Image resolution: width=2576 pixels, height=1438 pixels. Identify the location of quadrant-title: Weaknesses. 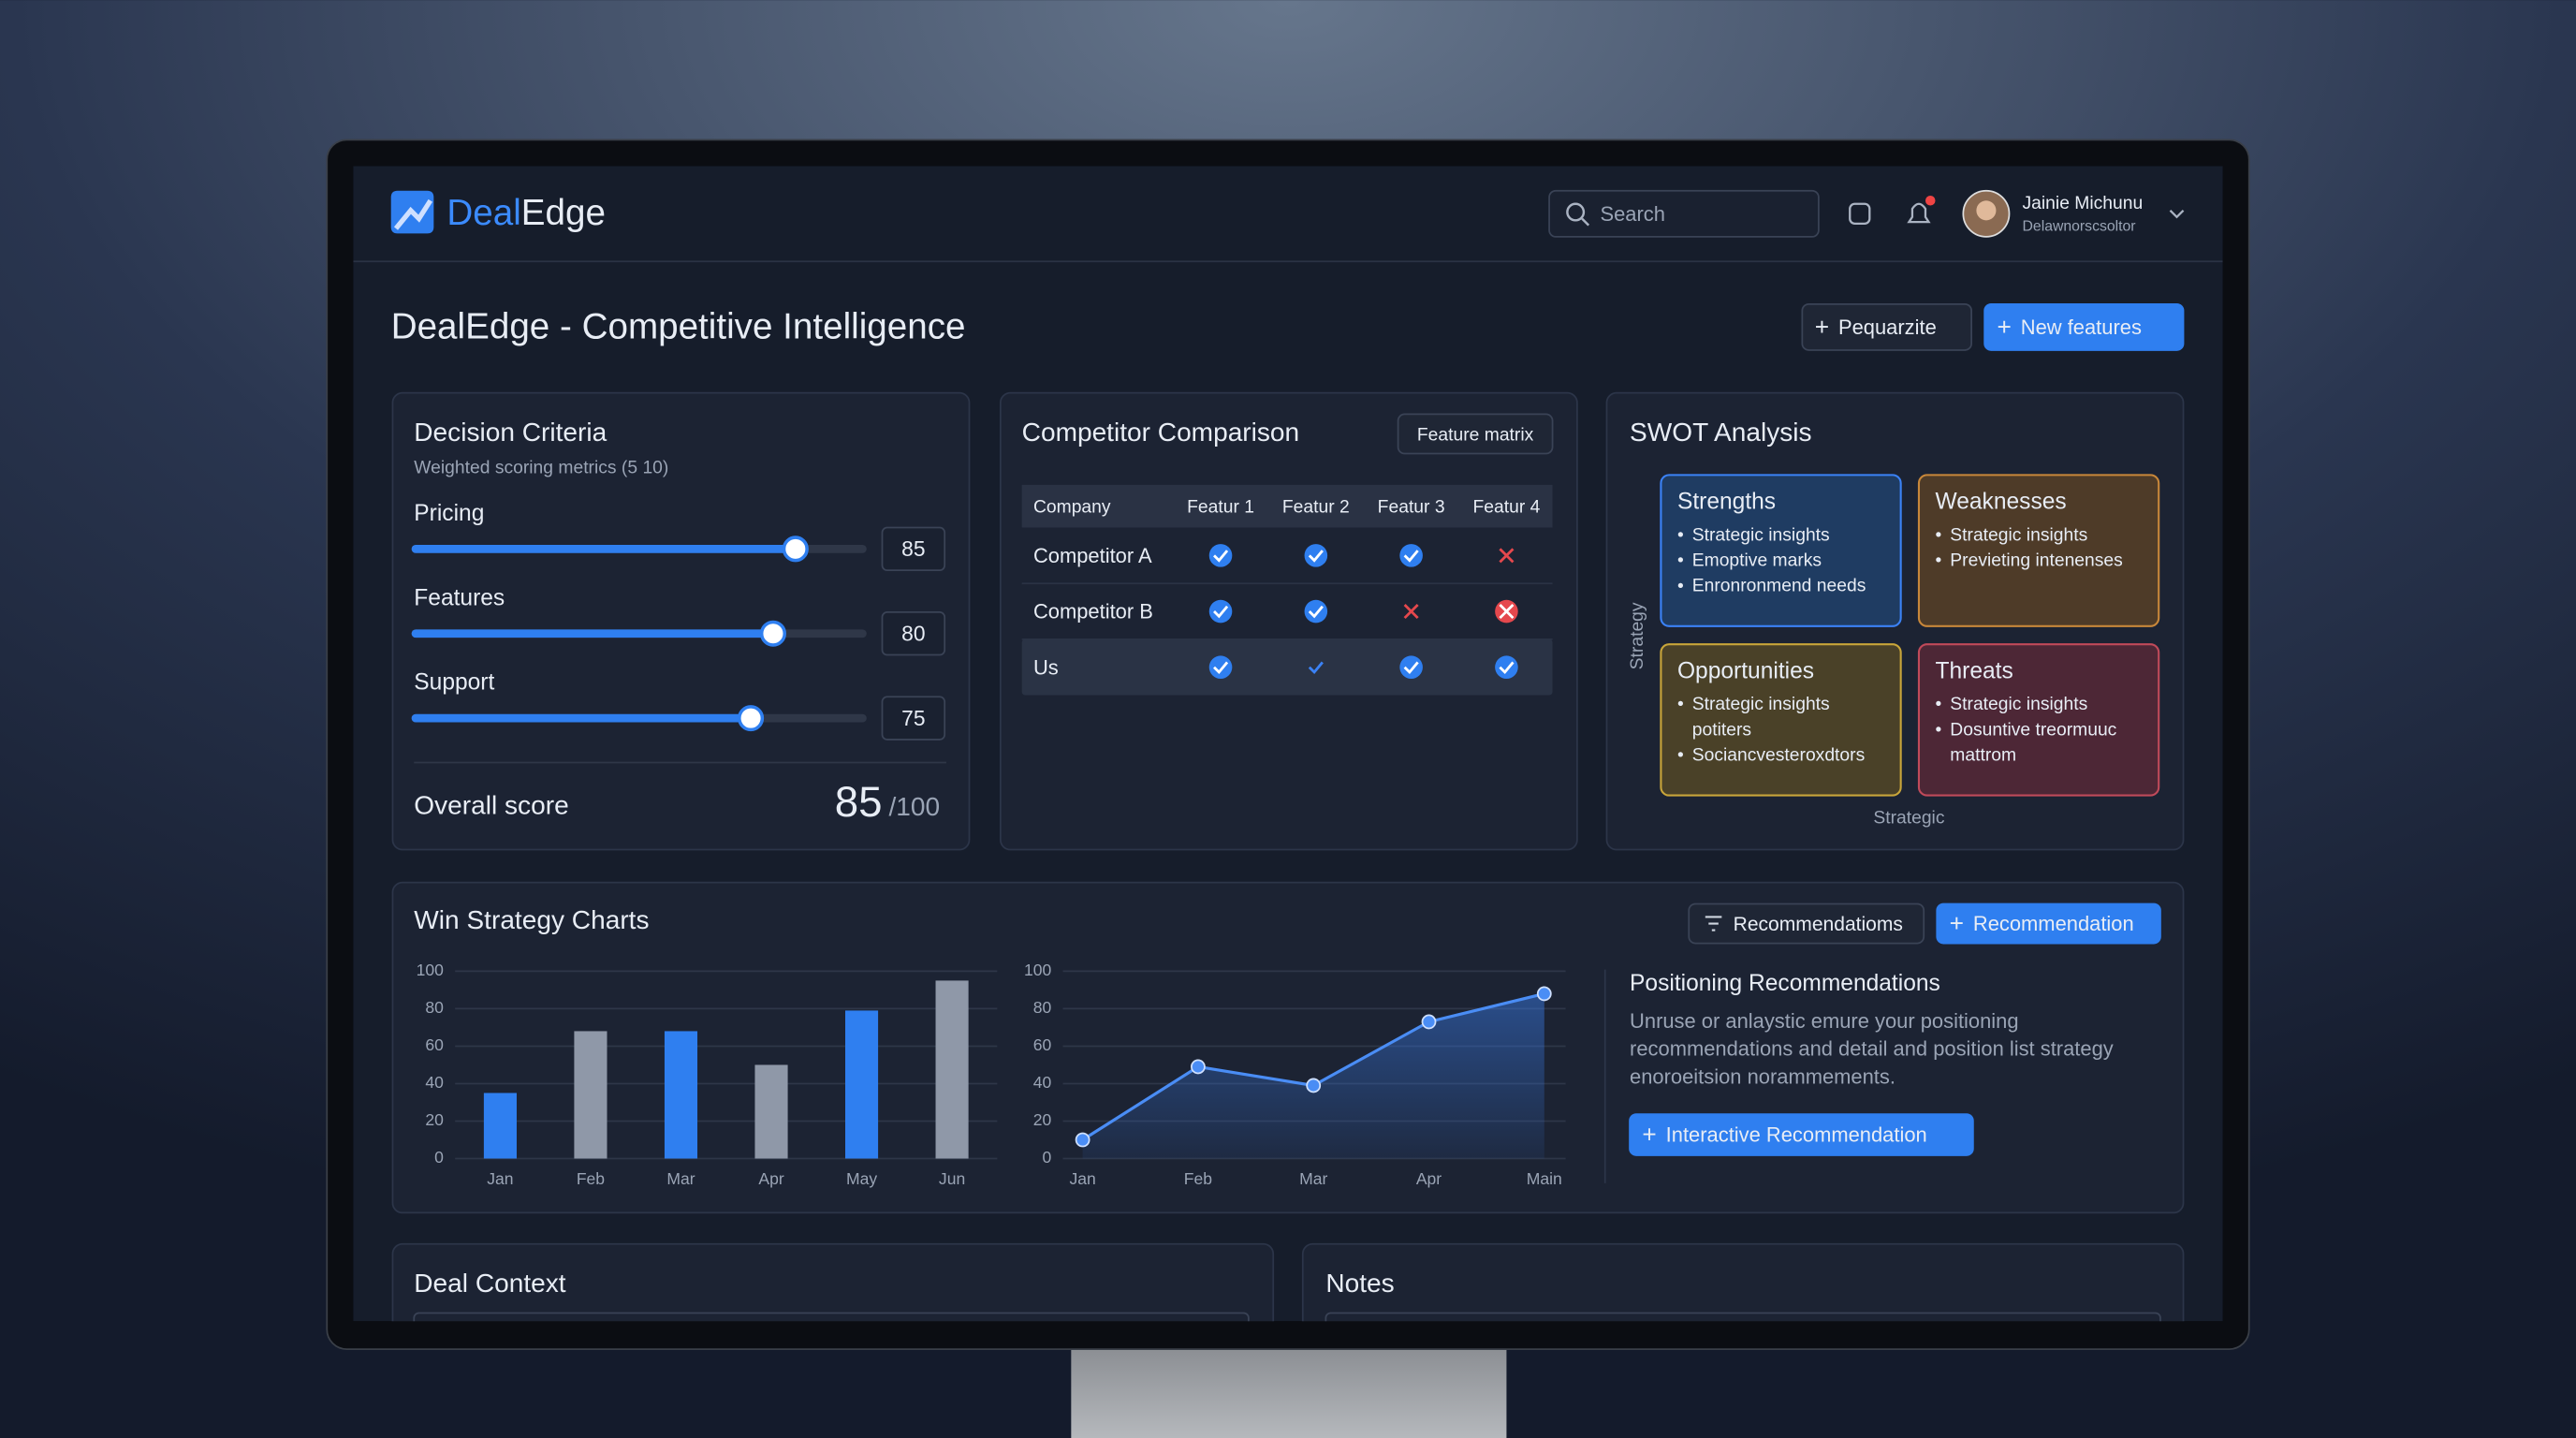
(2002, 502).